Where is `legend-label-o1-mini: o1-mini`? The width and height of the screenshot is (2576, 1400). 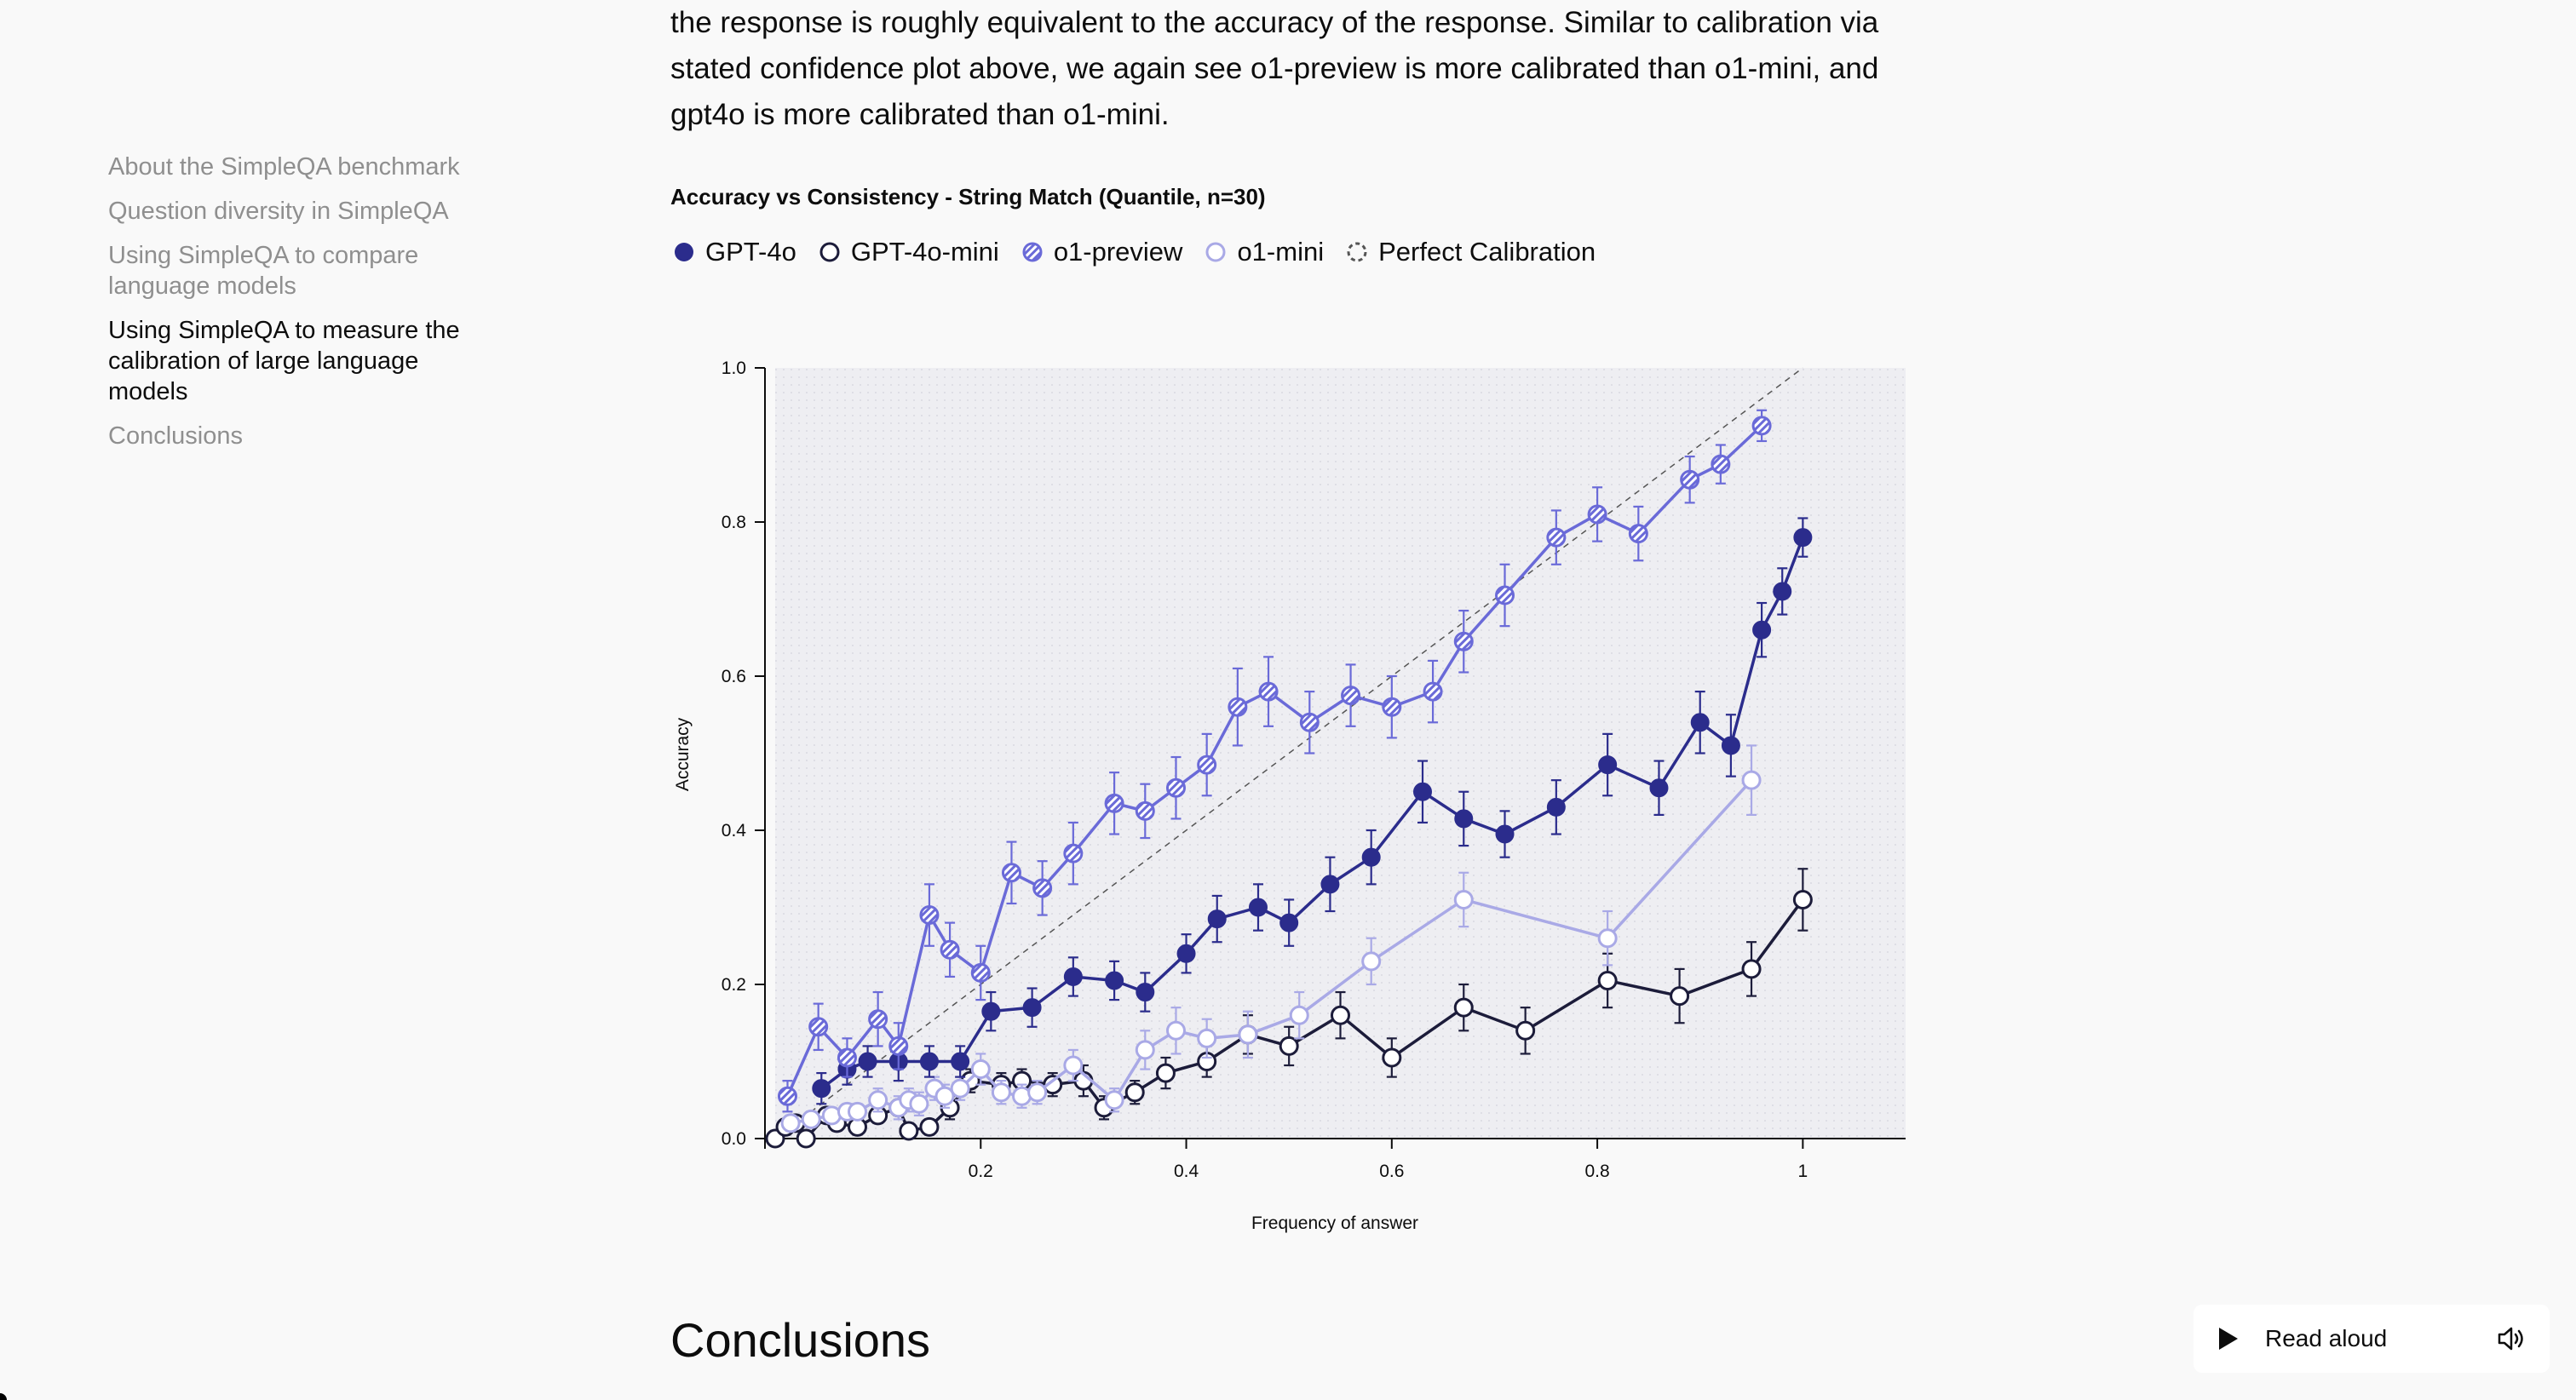 legend-label-o1-mini: o1-mini is located at coordinates (1281, 252).